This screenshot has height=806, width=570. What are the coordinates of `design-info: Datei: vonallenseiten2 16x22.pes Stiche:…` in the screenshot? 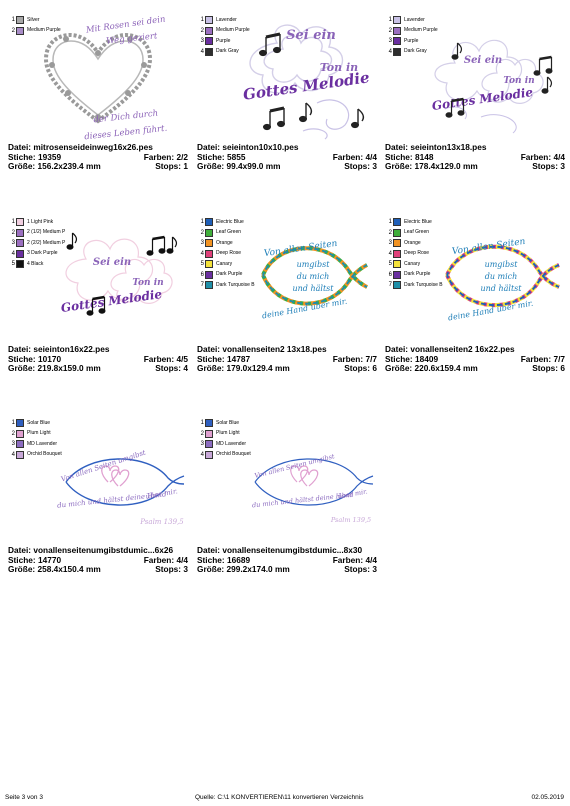 It's located at (475, 359).